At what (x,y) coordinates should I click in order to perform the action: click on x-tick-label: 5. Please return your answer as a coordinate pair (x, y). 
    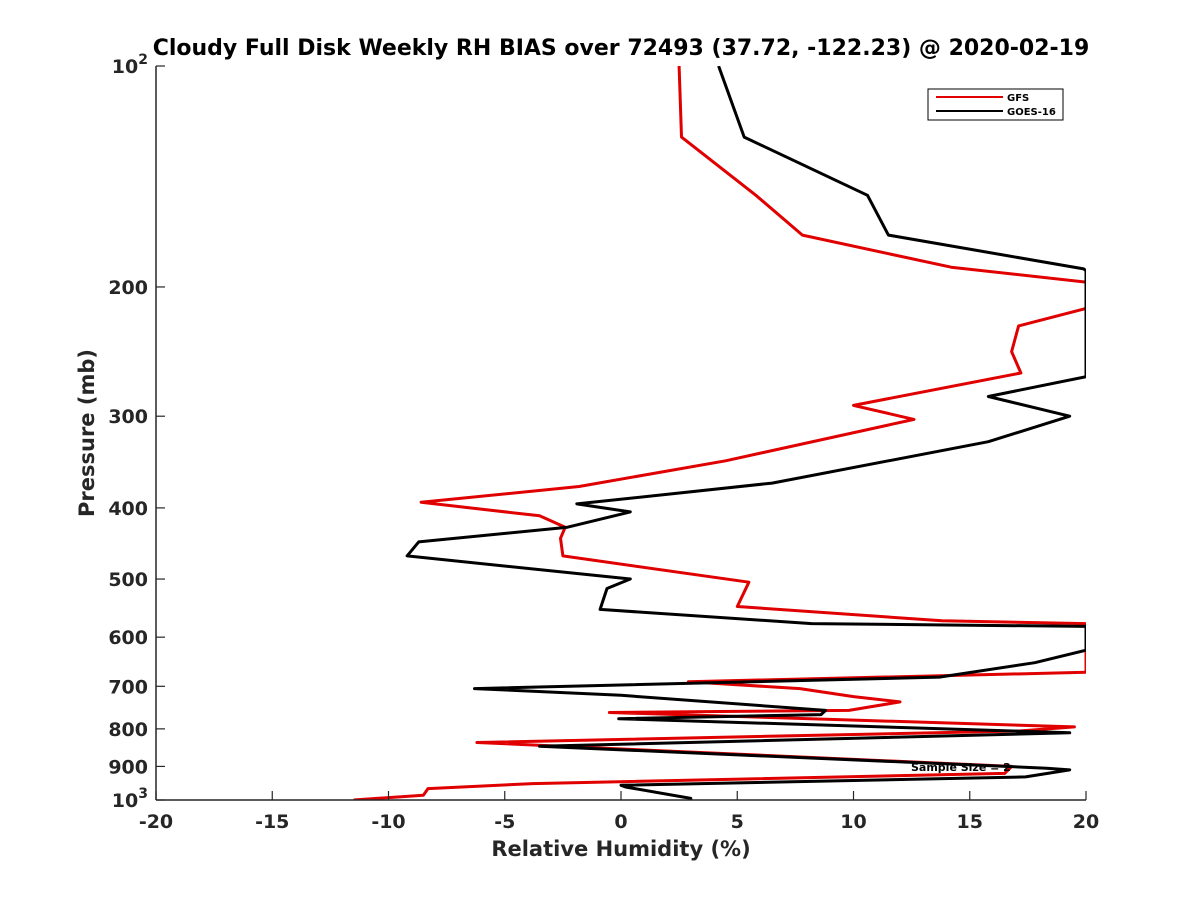
    Looking at the image, I should click on (737, 822).